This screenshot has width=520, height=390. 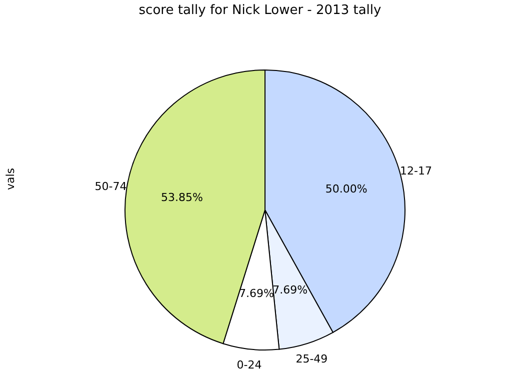 What do you see at coordinates (416, 171) in the screenshot?
I see `slice-label: 12-17` at bounding box center [416, 171].